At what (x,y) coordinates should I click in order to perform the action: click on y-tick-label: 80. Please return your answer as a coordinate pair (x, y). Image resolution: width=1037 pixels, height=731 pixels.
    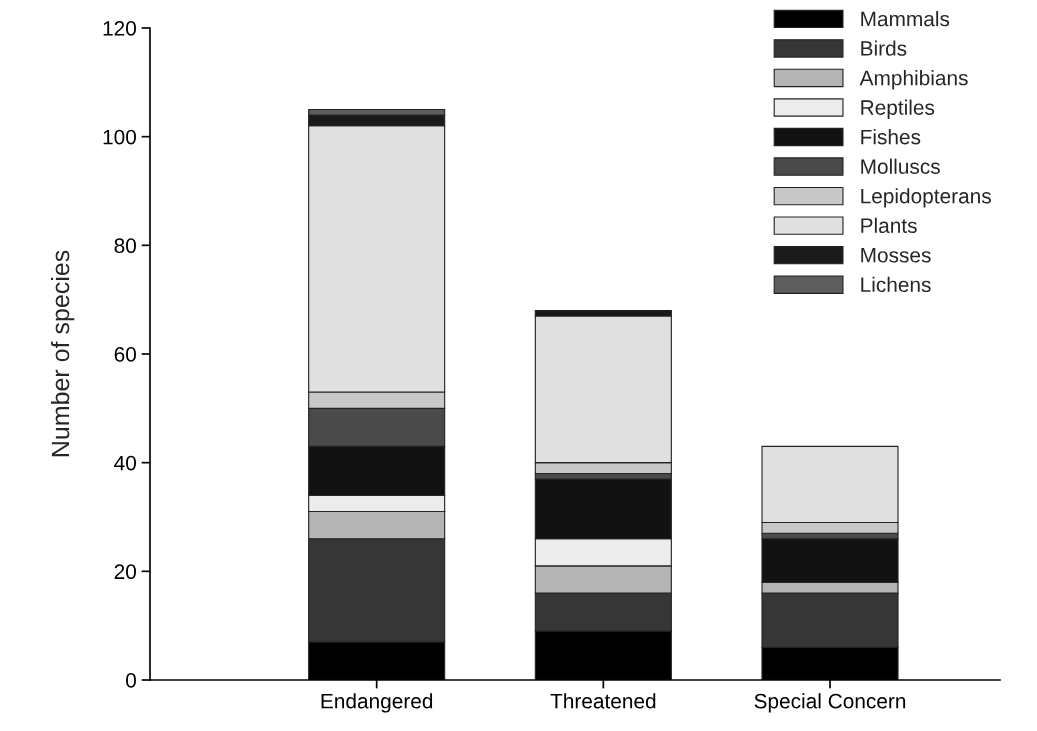
    Looking at the image, I should click on (125, 246).